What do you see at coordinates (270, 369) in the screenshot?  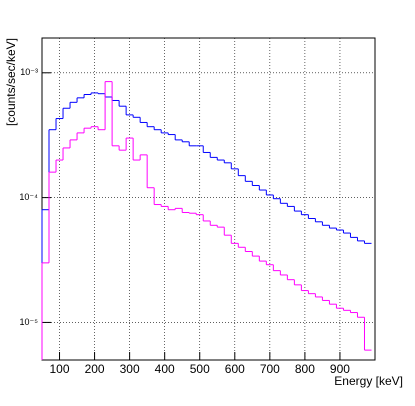 I see `x-tick-label: 700` at bounding box center [270, 369].